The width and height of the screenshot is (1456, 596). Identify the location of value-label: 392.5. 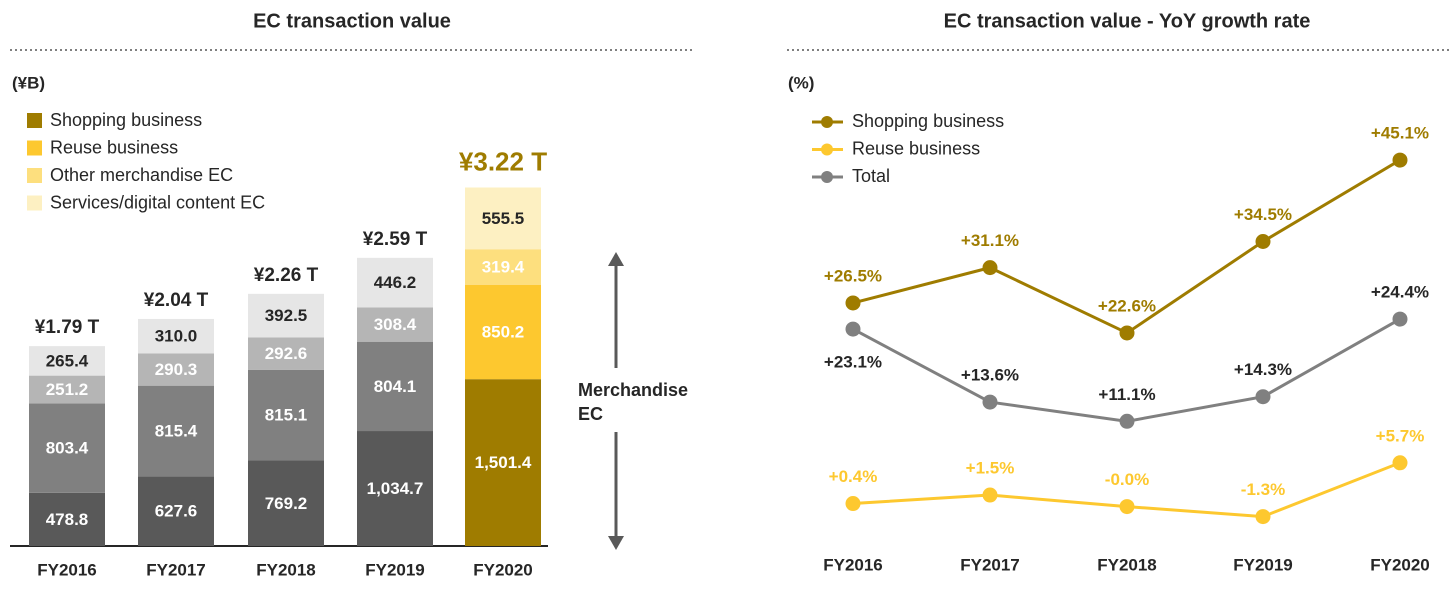
(286, 315).